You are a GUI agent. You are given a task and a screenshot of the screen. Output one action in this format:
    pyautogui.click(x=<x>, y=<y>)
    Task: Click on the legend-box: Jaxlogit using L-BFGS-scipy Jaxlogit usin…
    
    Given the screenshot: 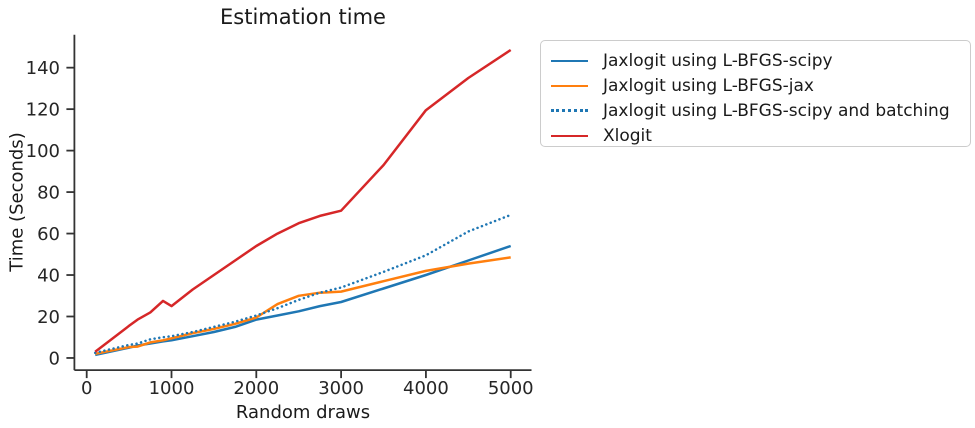 What is the action you would take?
    pyautogui.click(x=755, y=93)
    